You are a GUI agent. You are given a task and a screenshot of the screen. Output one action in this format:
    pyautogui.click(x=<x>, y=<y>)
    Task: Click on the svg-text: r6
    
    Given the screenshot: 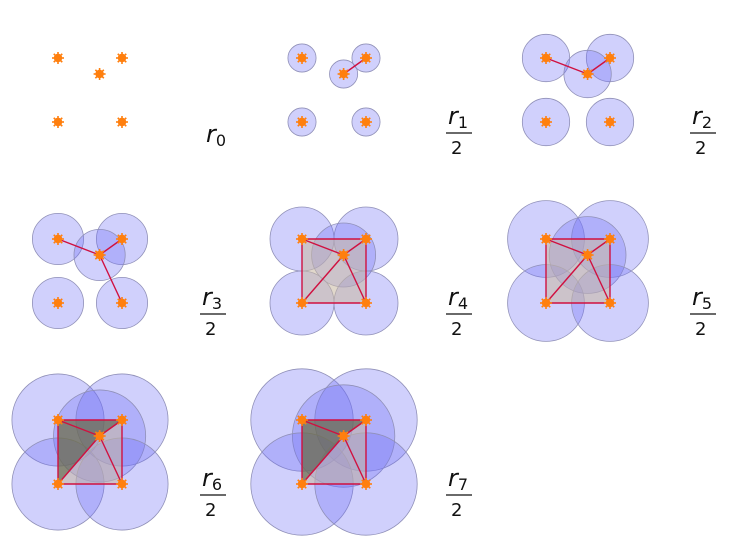 What is the action you would take?
    pyautogui.click(x=212, y=479)
    